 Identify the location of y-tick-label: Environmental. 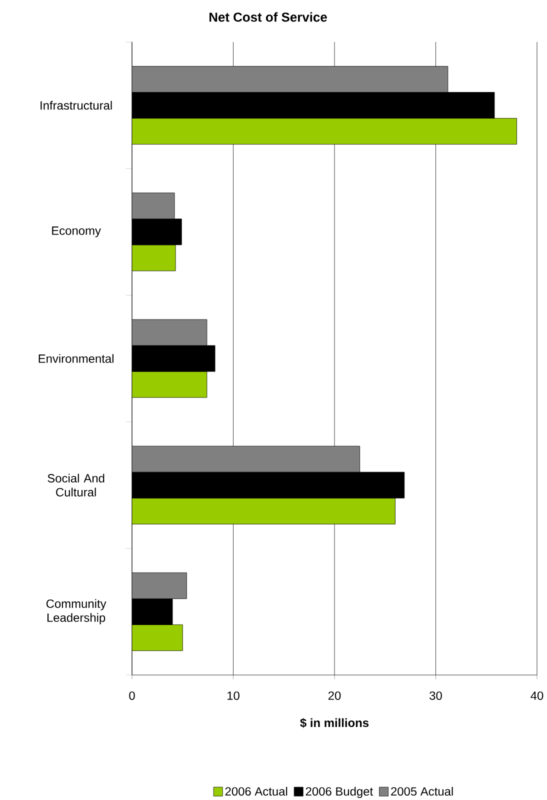
(76, 358).